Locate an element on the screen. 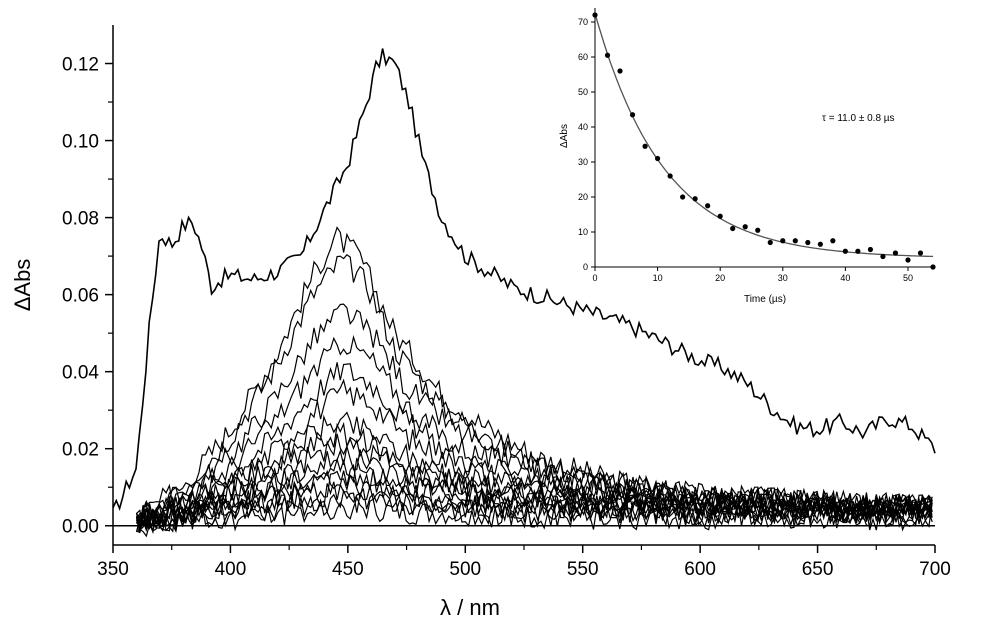 This screenshot has height=625, width=1000. inset-background is located at coordinates (764, 136).